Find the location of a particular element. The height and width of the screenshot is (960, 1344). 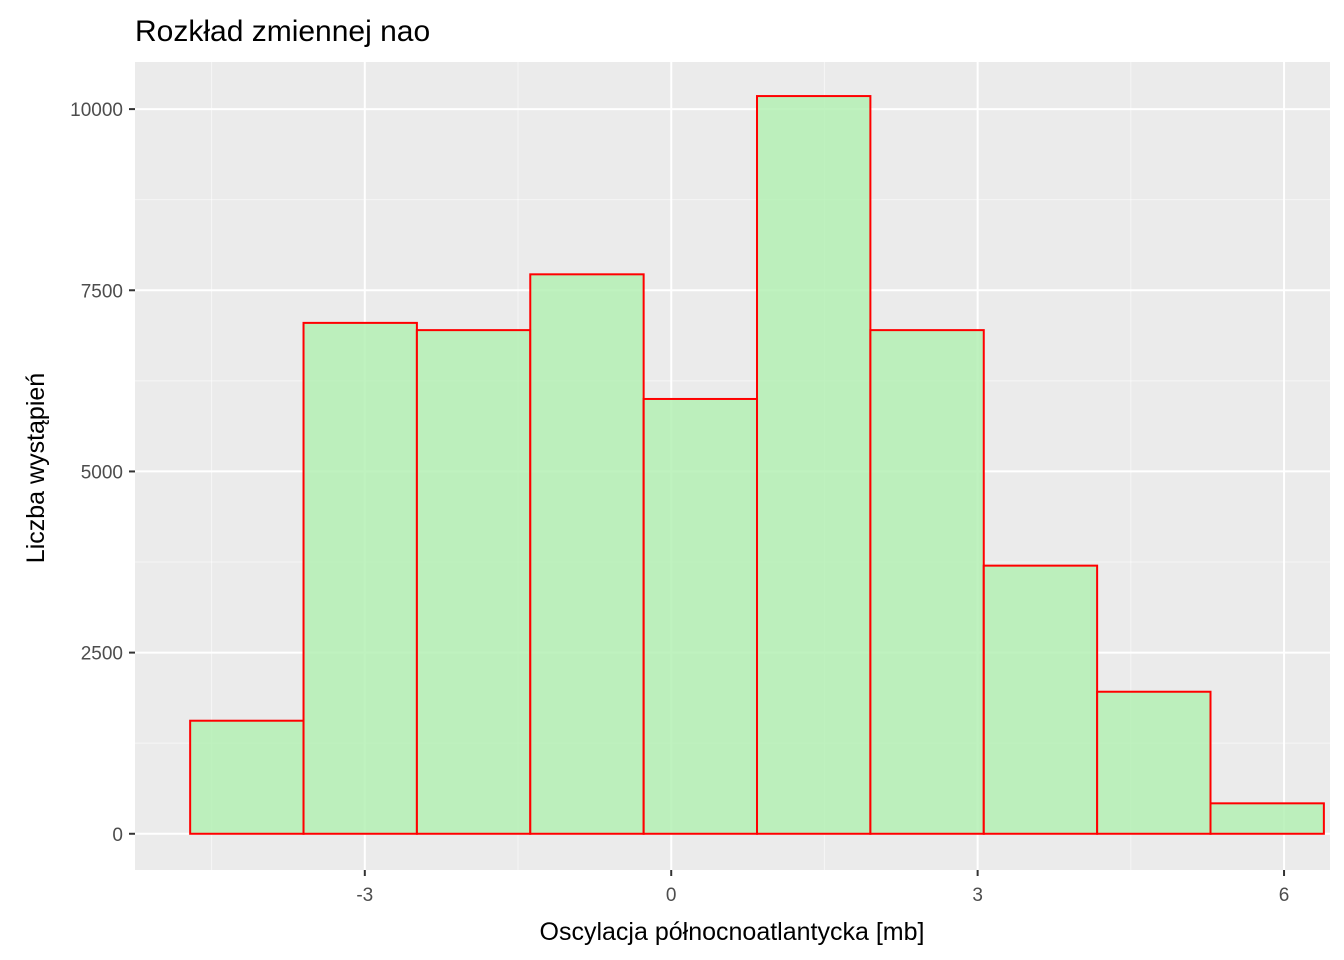

y-tick-label: 5000 is located at coordinates (102, 472).